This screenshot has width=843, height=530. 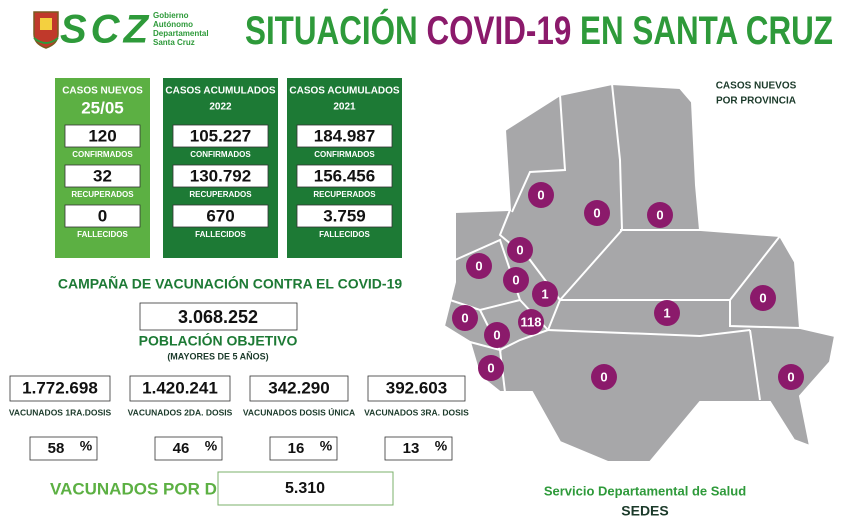 What do you see at coordinates (102, 91) in the screenshot?
I see `card-title: CASOS NUEVOS` at bounding box center [102, 91].